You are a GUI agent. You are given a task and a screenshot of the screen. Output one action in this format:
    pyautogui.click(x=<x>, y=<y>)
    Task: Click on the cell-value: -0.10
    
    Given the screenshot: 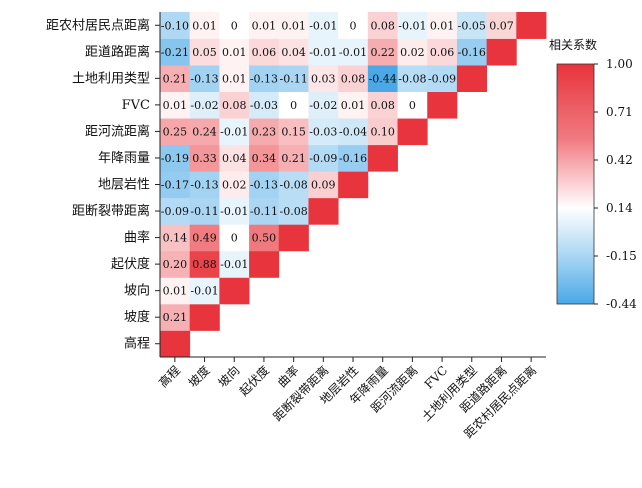 What is the action you would take?
    pyautogui.click(x=175, y=25)
    